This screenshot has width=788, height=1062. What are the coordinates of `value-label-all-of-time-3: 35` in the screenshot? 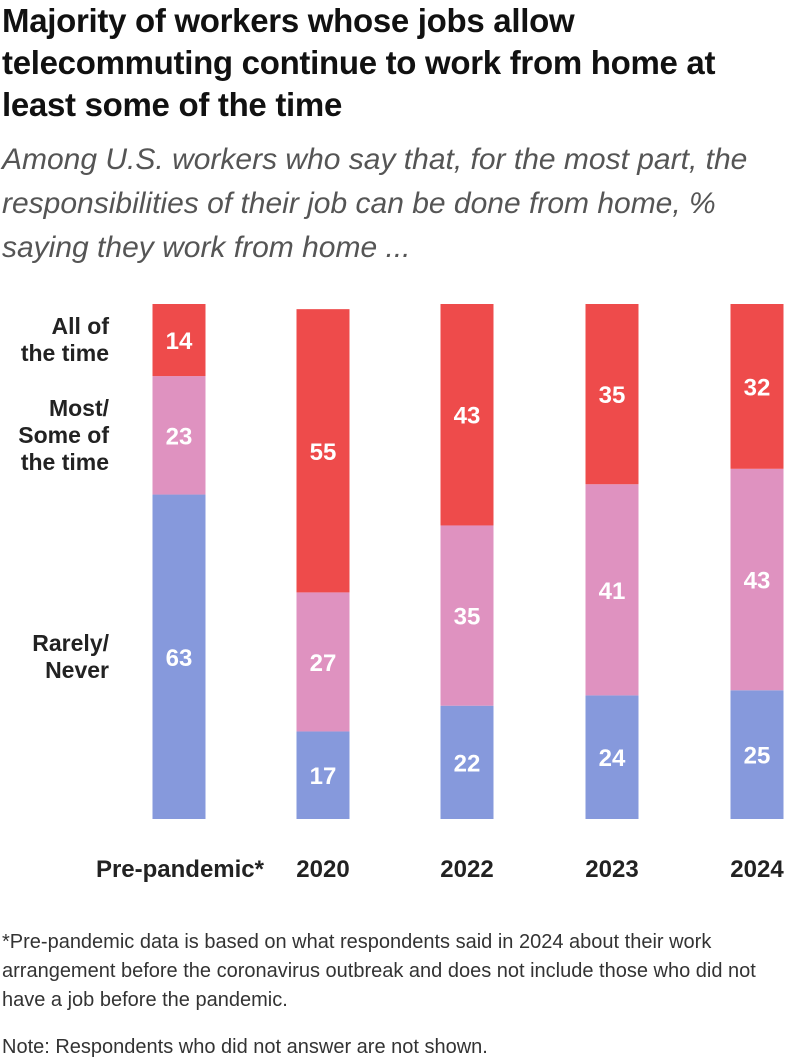 It's located at (612, 395).